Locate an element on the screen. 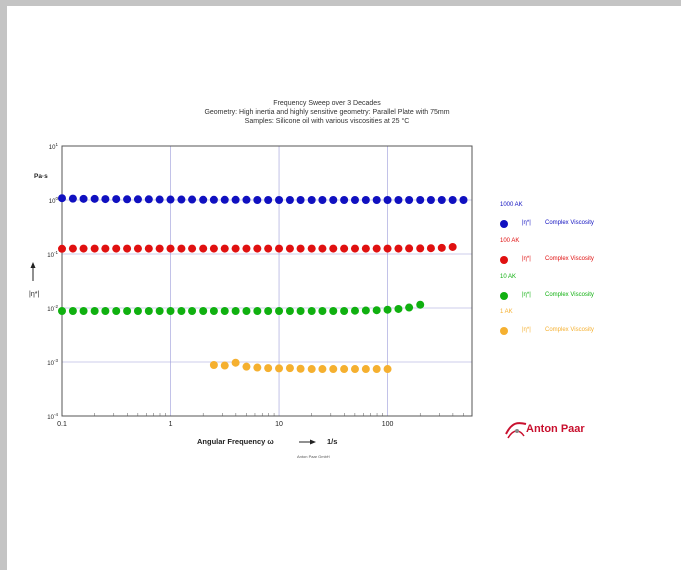 The height and width of the screenshot is (570, 681). y-tick-label: 10⁻³ is located at coordinates (52, 362).